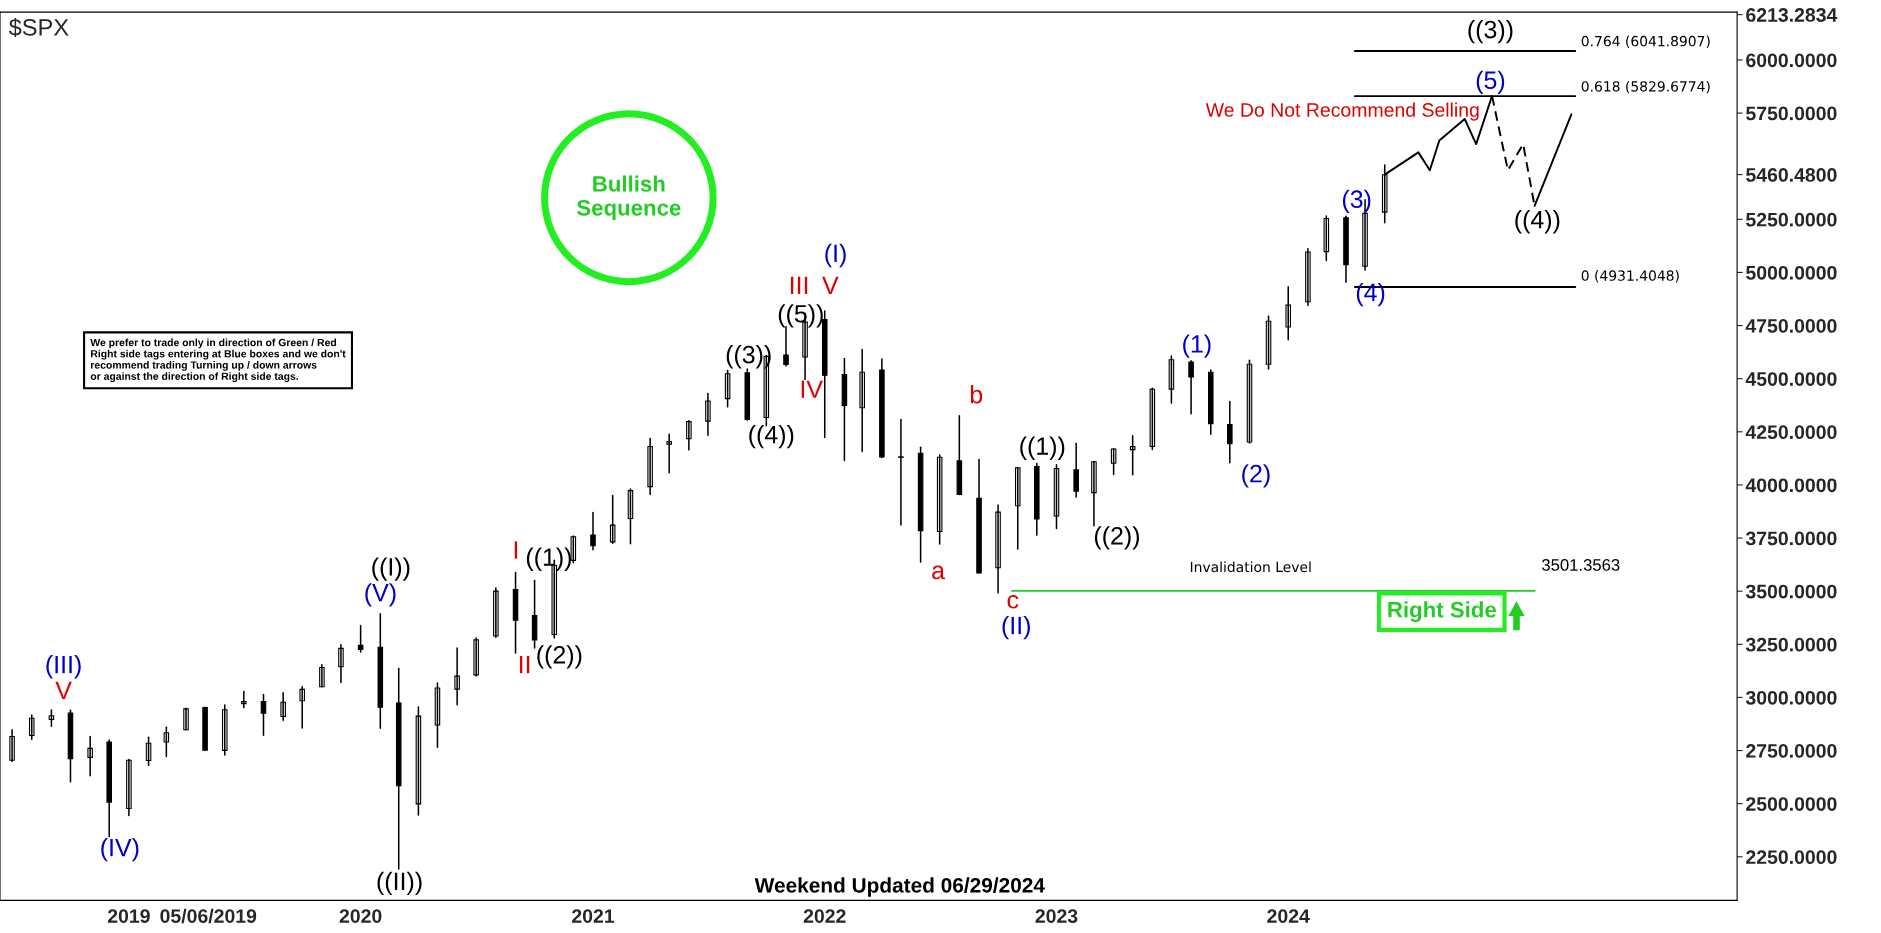 Image resolution: width=1881 pixels, height=933 pixels. Describe the element at coordinates (360, 916) in the screenshot. I see `x-tick-label: 2020` at that location.